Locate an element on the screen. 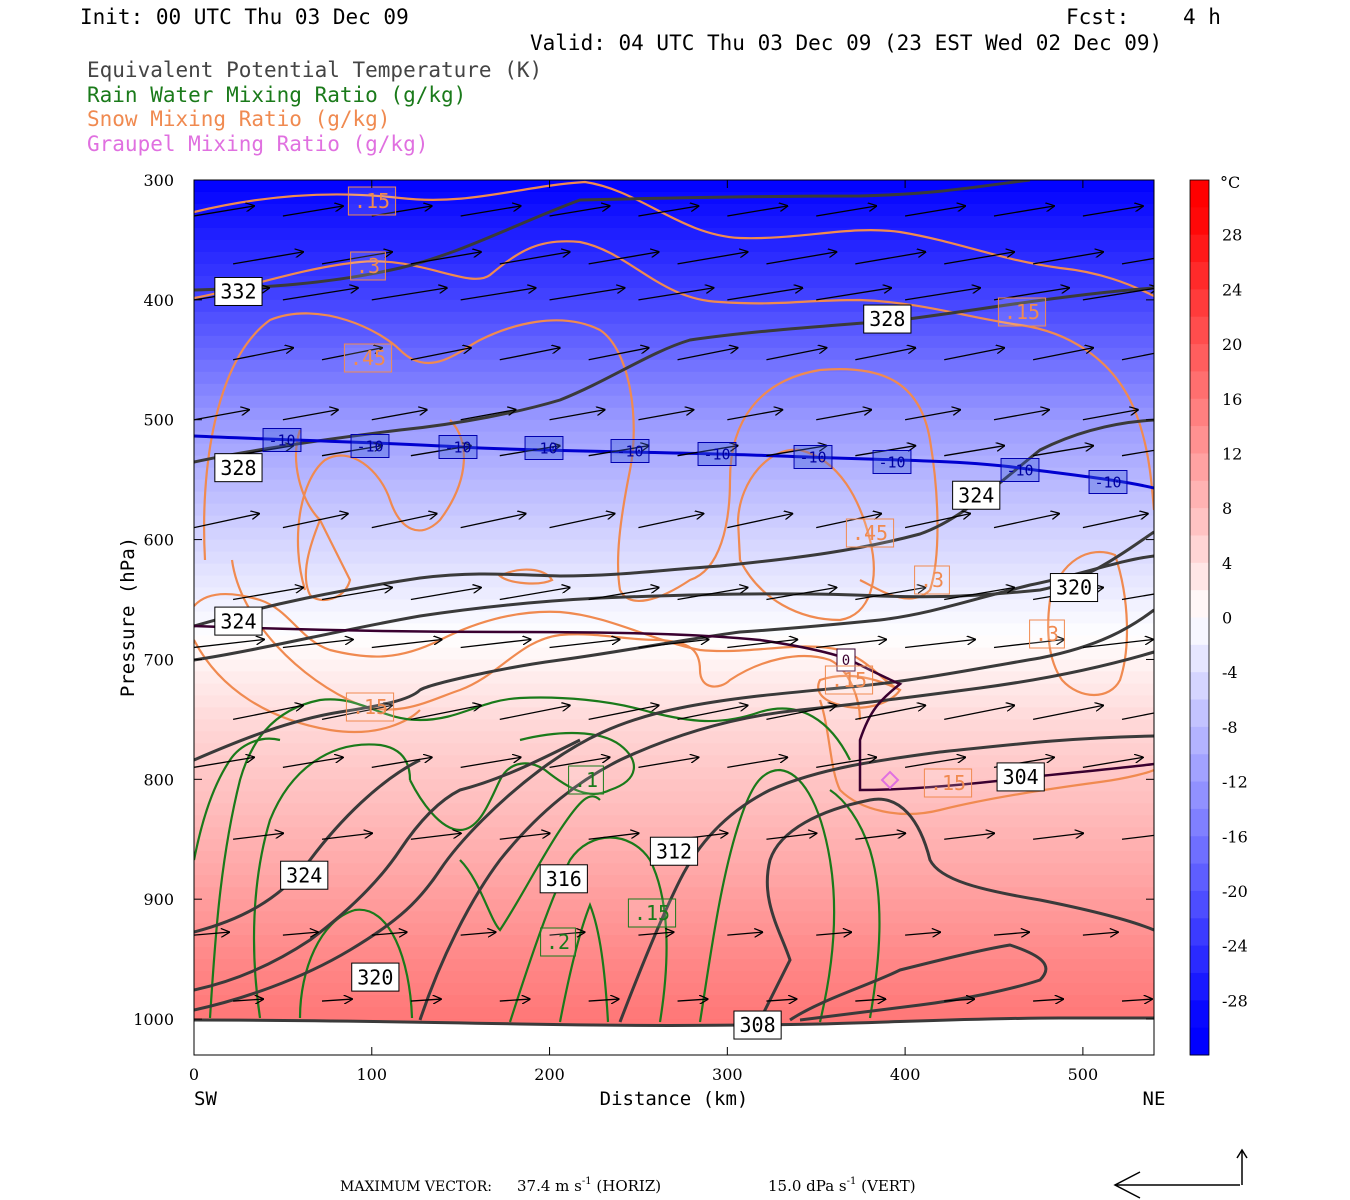 Image resolution: width=1350 pixels, height=1200 pixels. colorbar-tick-label: -4 is located at coordinates (1230, 672).